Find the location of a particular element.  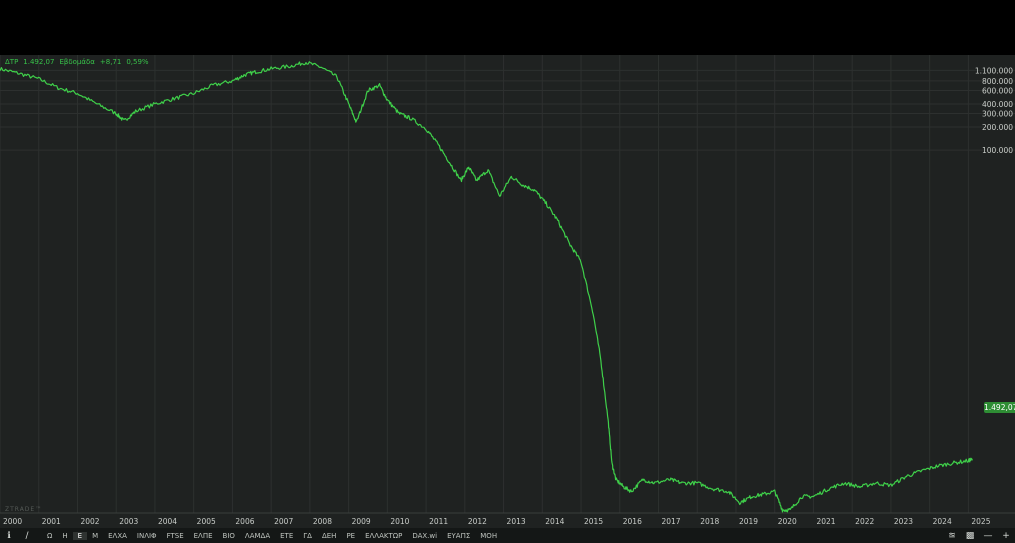

chart-legend: ΔΤΡ 1.492,07 Εβδομάδα +8,71 0,59% is located at coordinates (79, 62).